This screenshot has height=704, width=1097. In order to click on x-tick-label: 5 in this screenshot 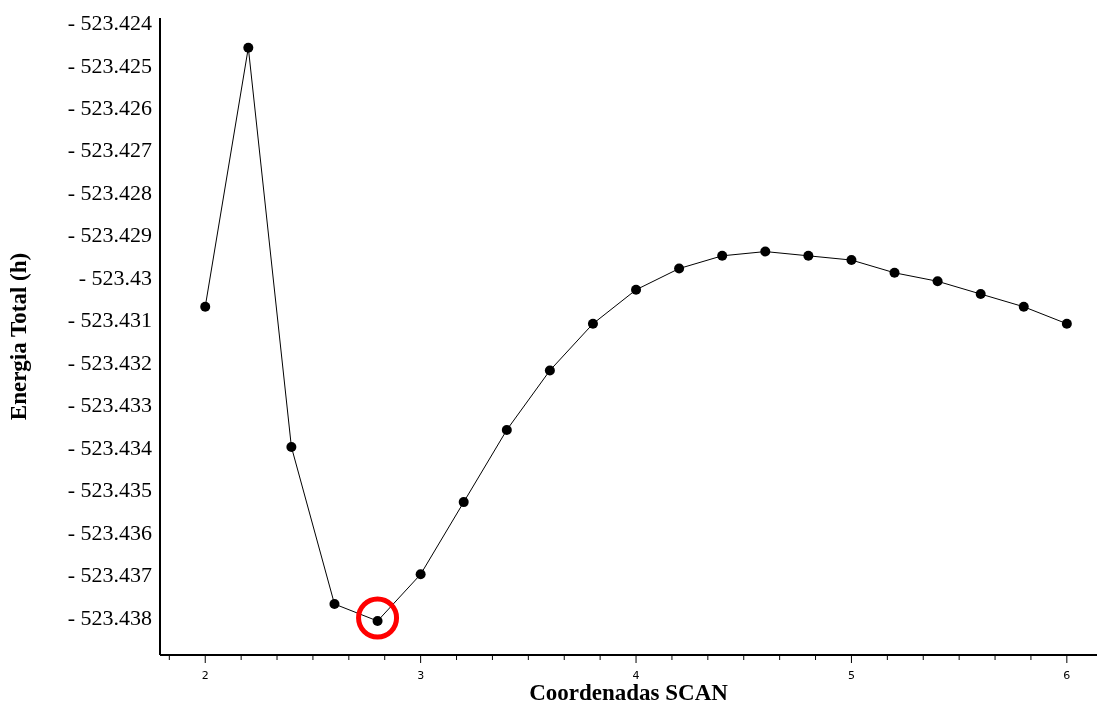, I will do `click(851, 675)`.